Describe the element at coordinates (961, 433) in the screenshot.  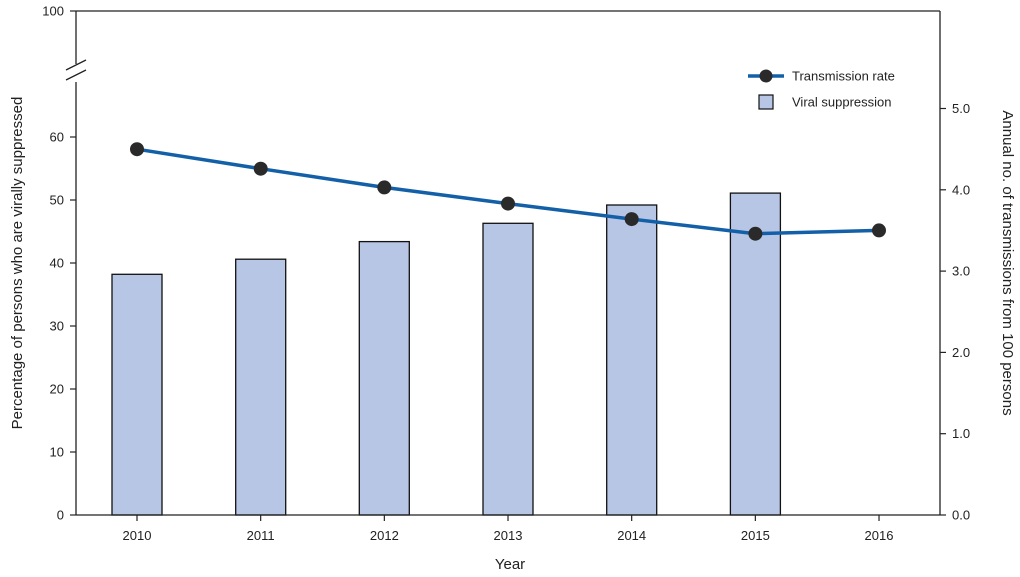
I see `right-tick-label-1.0: 1.0` at that location.